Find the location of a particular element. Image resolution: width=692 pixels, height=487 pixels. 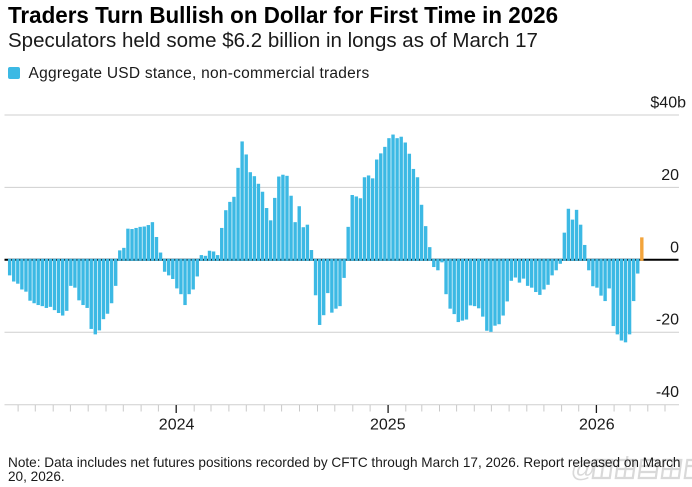

svg-text: 20 is located at coordinates (670, 175).